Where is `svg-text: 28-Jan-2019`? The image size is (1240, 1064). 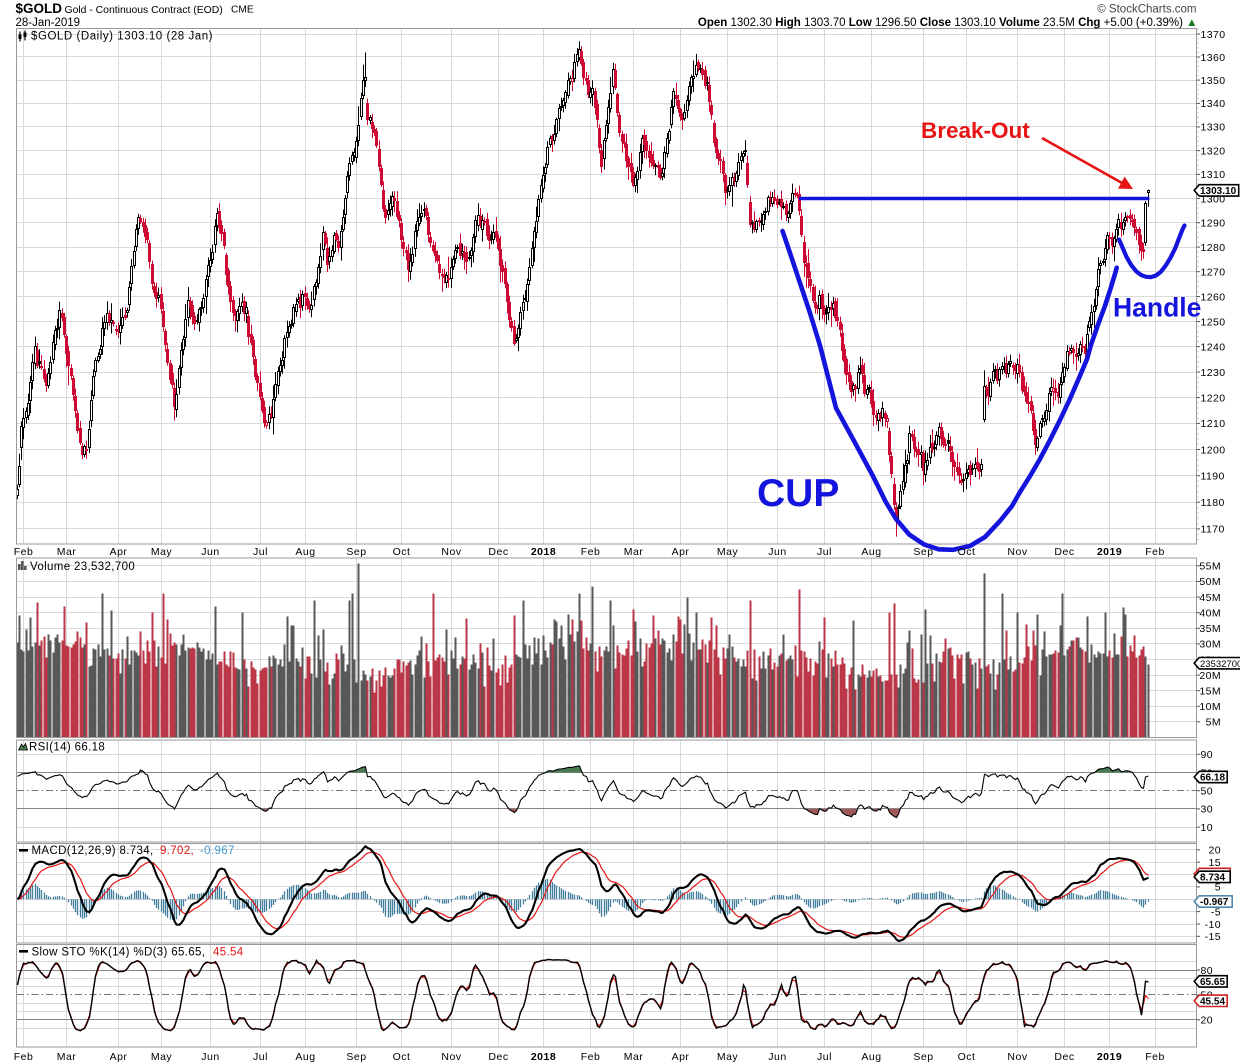 svg-text: 28-Jan-2019 is located at coordinates (48, 23).